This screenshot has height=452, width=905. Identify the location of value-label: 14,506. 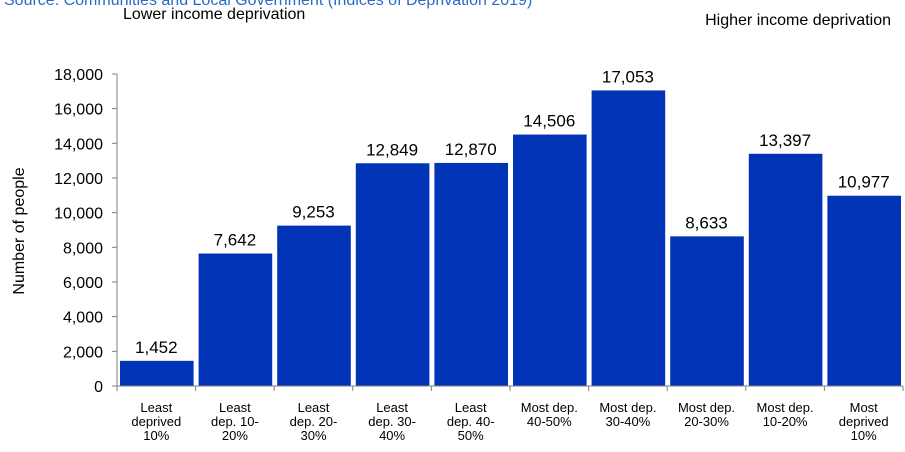
(549, 121).